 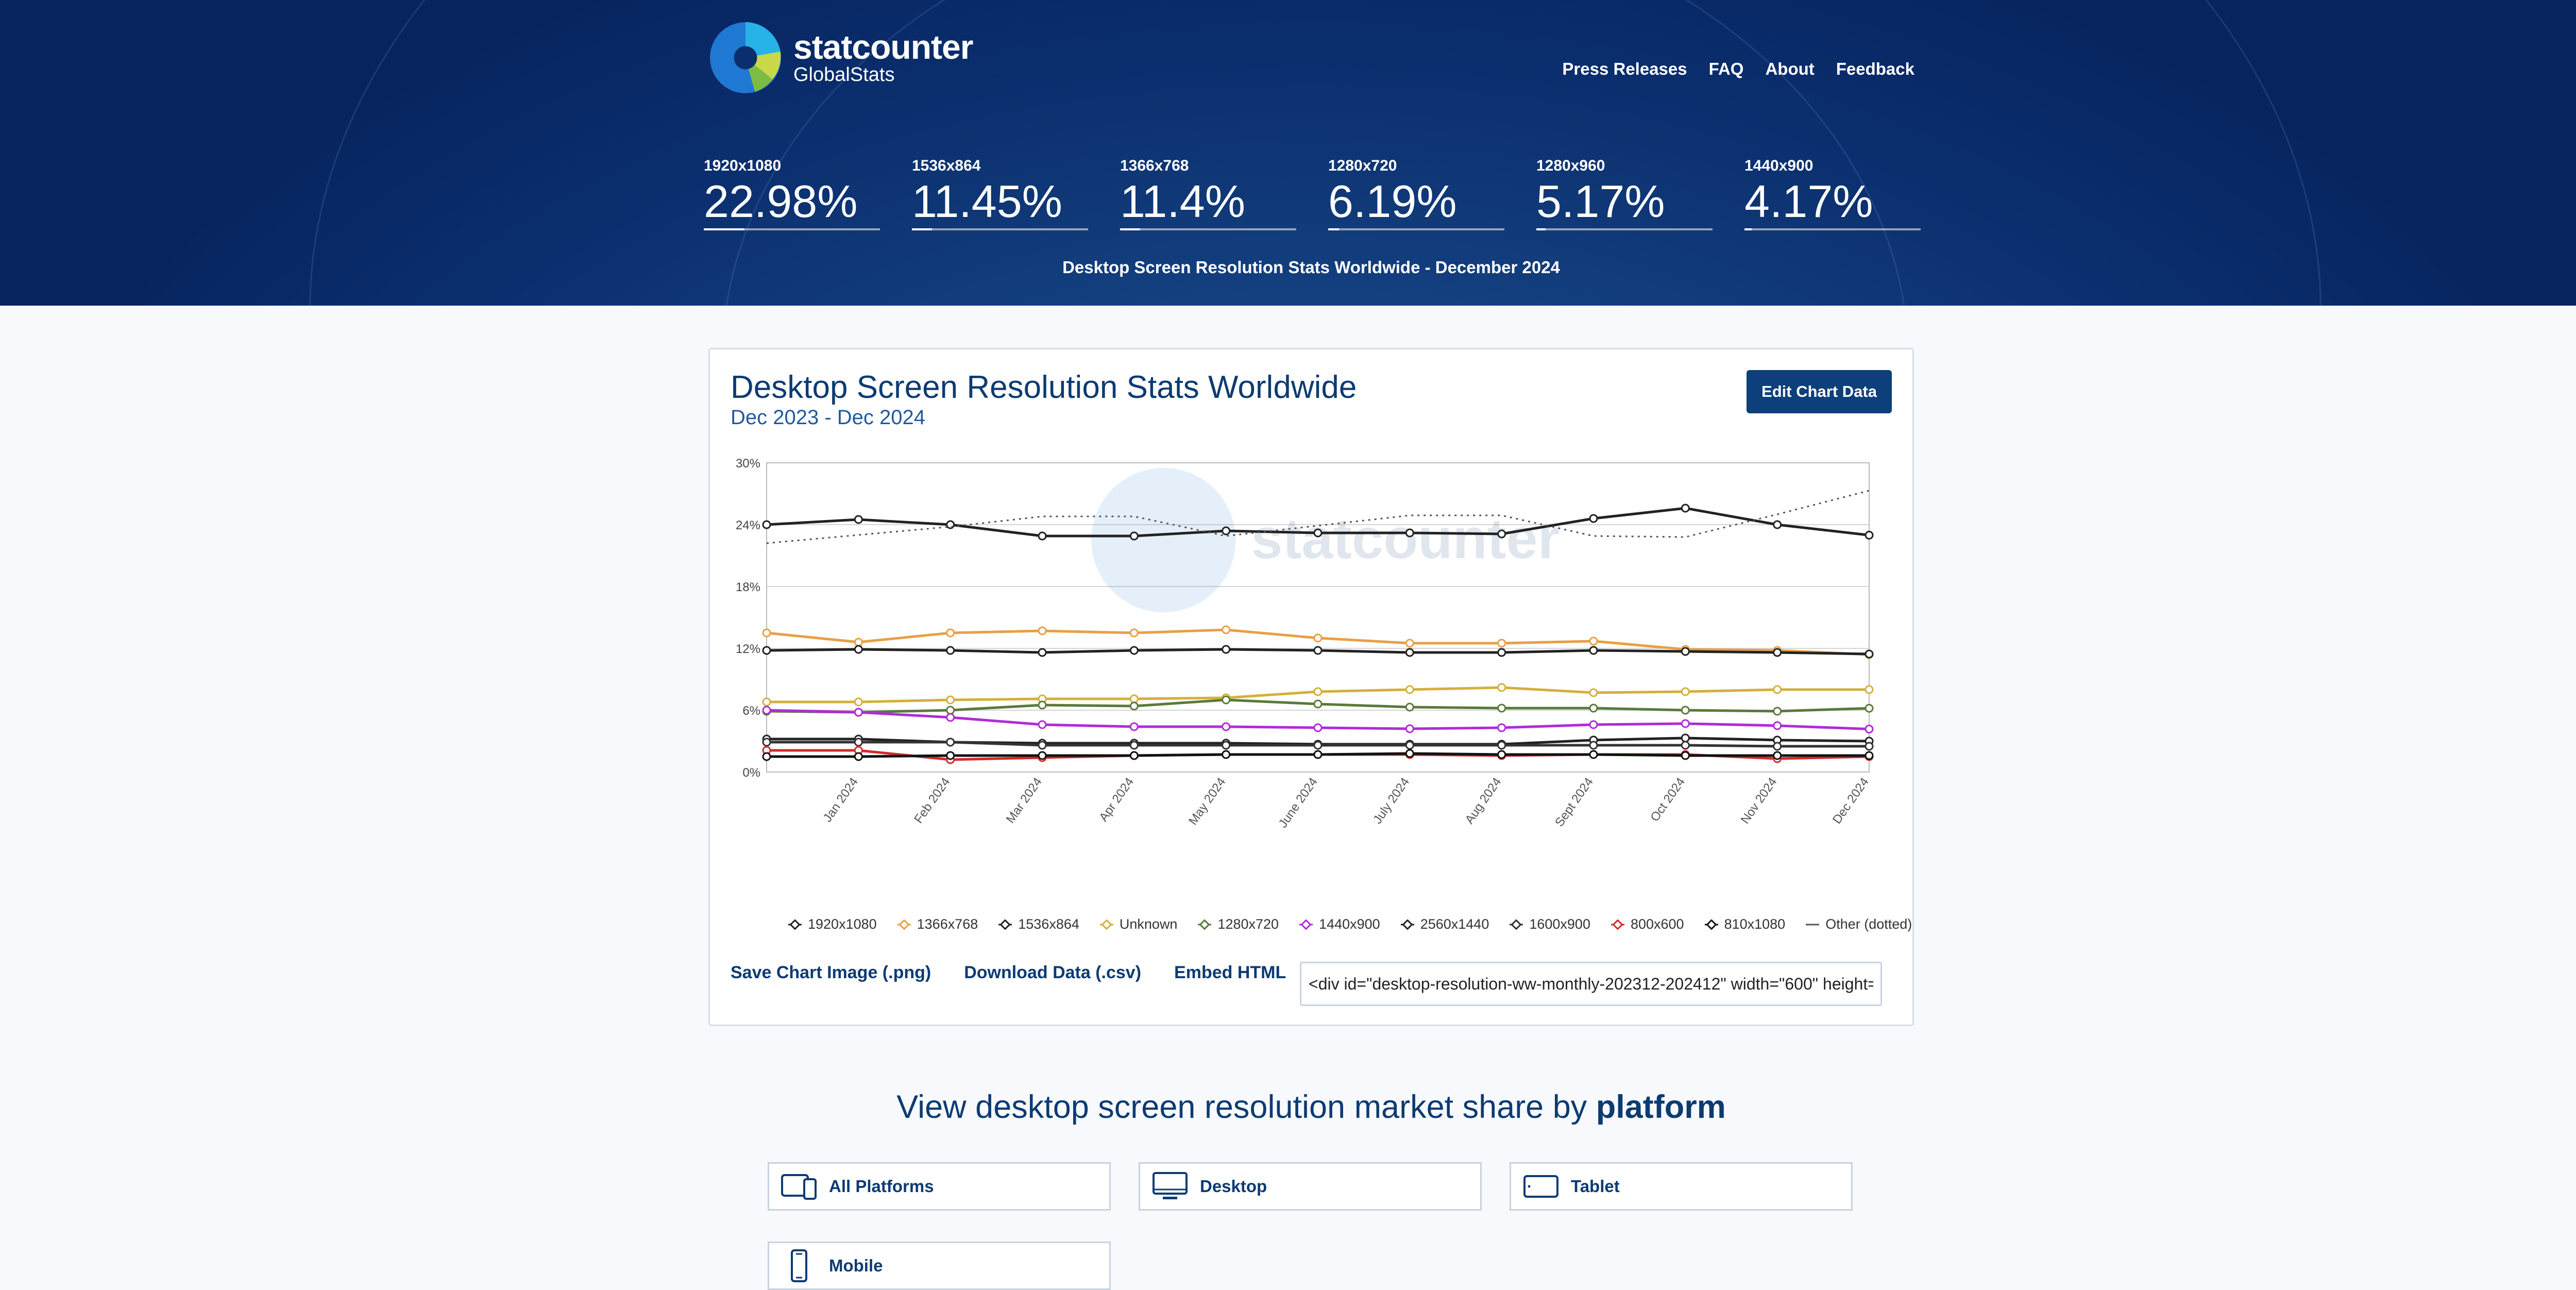 What do you see at coordinates (1314, 1226) in the screenshot?
I see `platform-buttons: All Platforms Desktop Tablet Mobile` at bounding box center [1314, 1226].